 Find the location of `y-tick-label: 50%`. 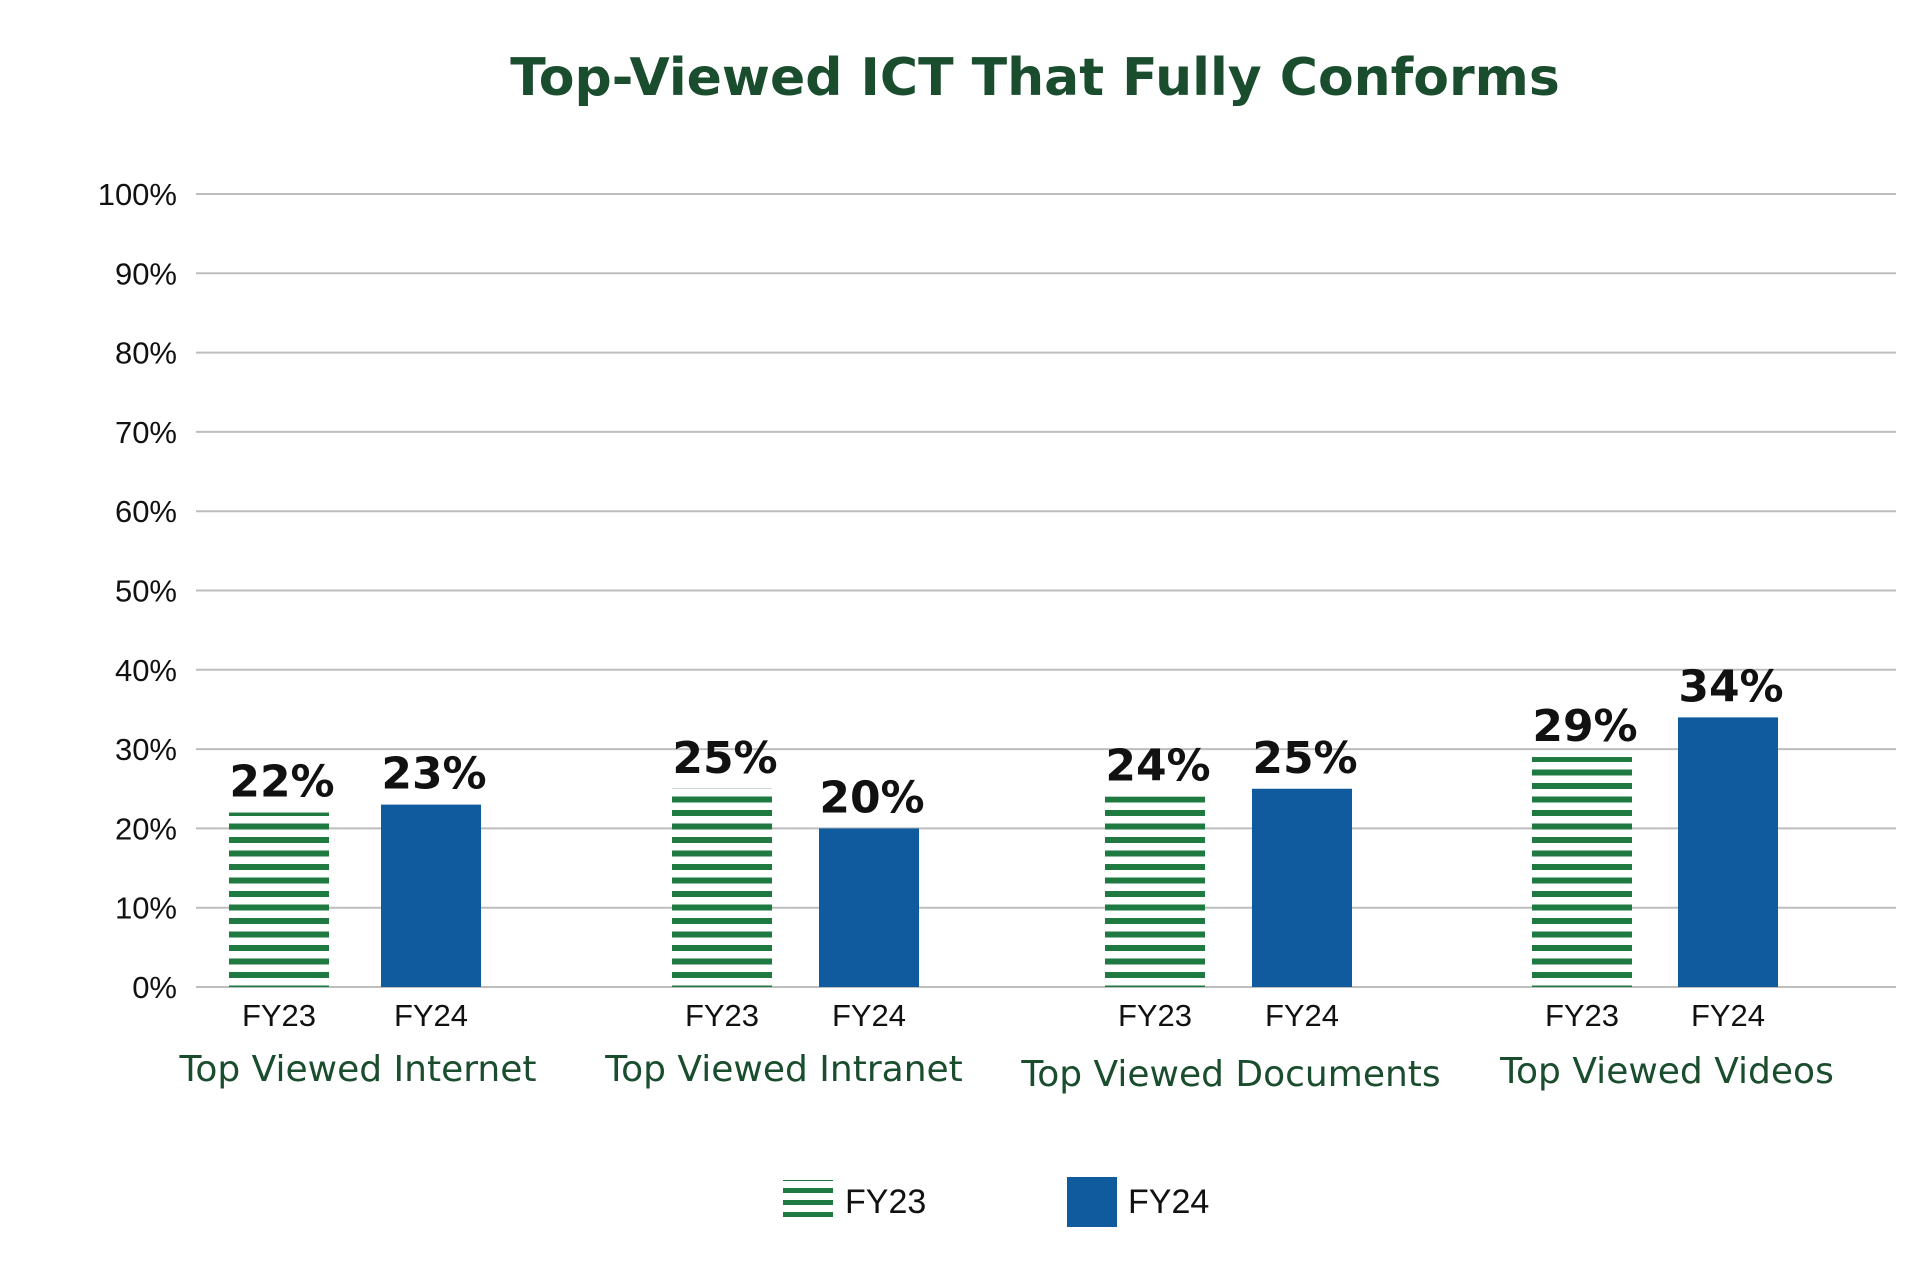

y-tick-label: 50% is located at coordinates (146, 591).